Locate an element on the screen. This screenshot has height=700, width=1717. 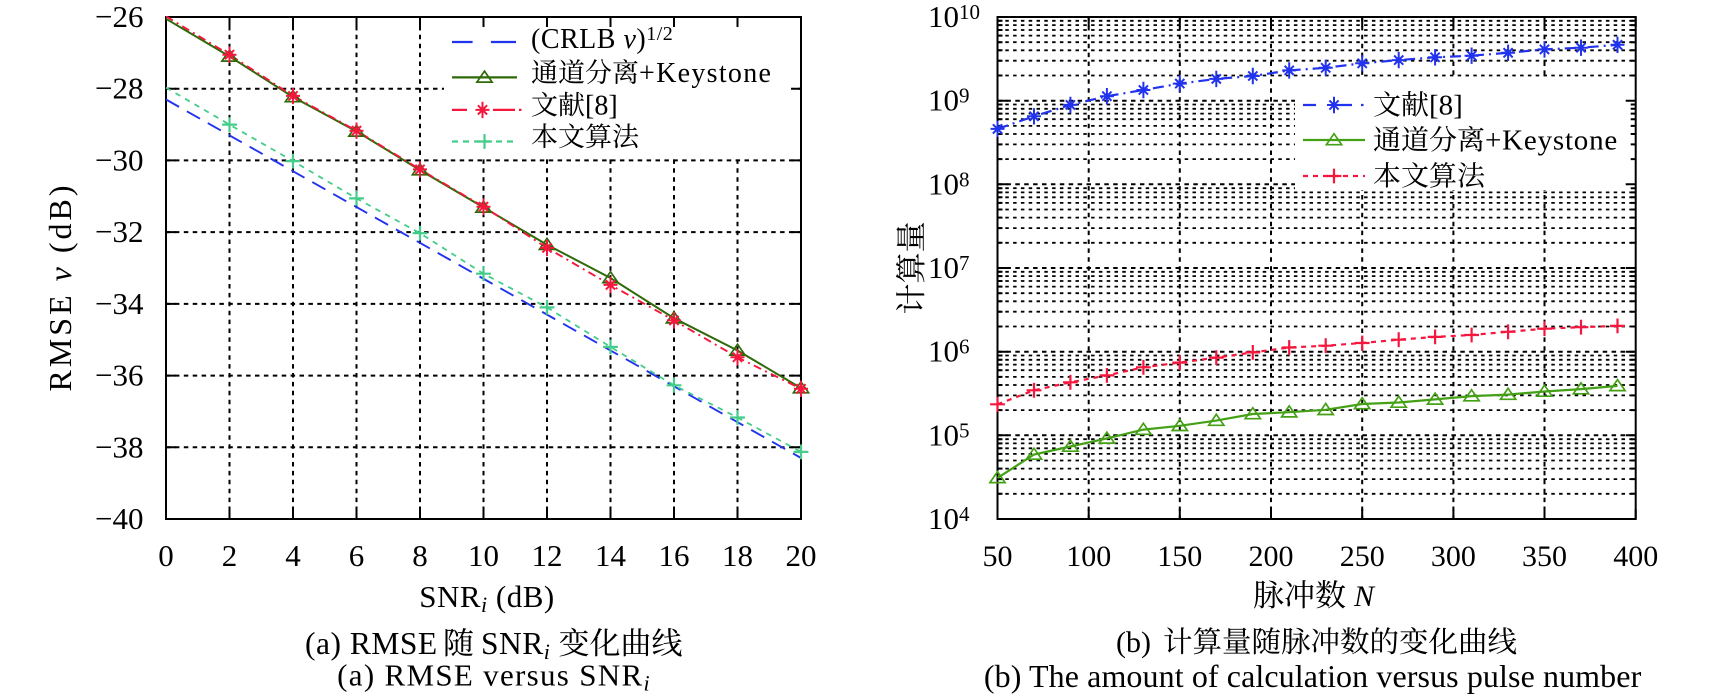
svg-text: 18 is located at coordinates (737, 555).